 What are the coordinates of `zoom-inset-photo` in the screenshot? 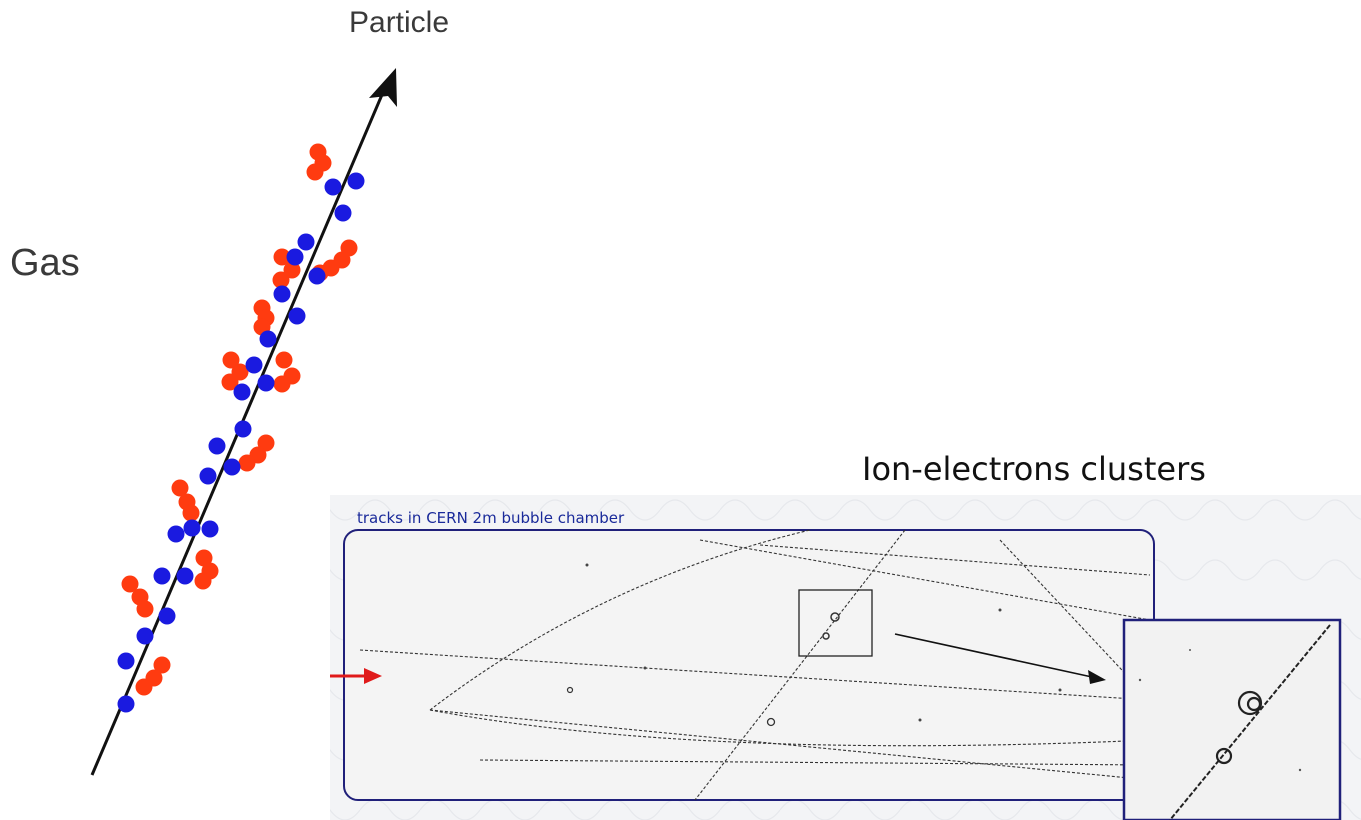 It's located at (1232, 719).